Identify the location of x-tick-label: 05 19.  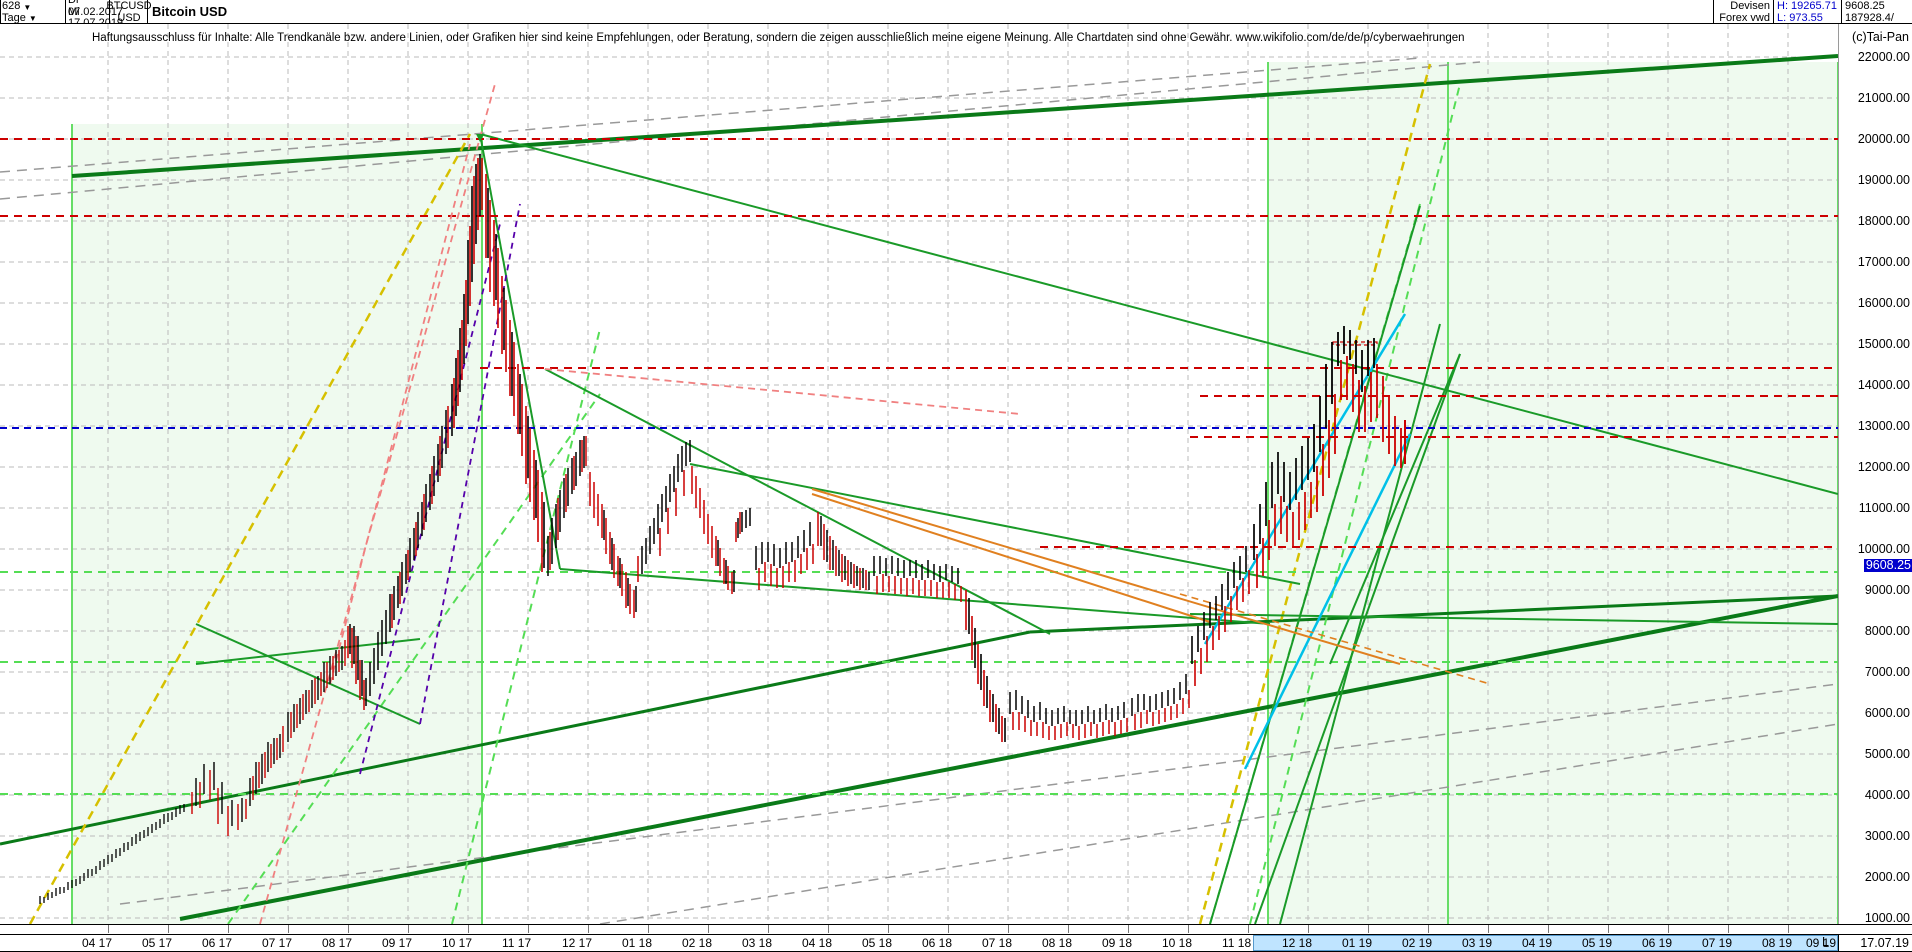
(1597, 943).